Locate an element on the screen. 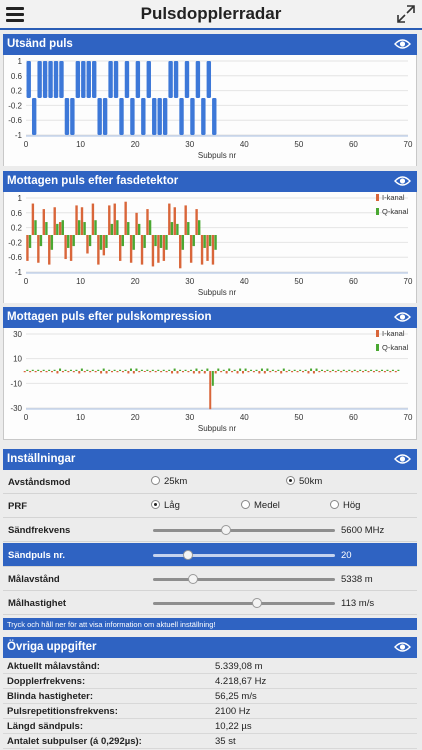 The width and height of the screenshot is (422, 750). range-mode-option-25km: 25km is located at coordinates (169, 481).